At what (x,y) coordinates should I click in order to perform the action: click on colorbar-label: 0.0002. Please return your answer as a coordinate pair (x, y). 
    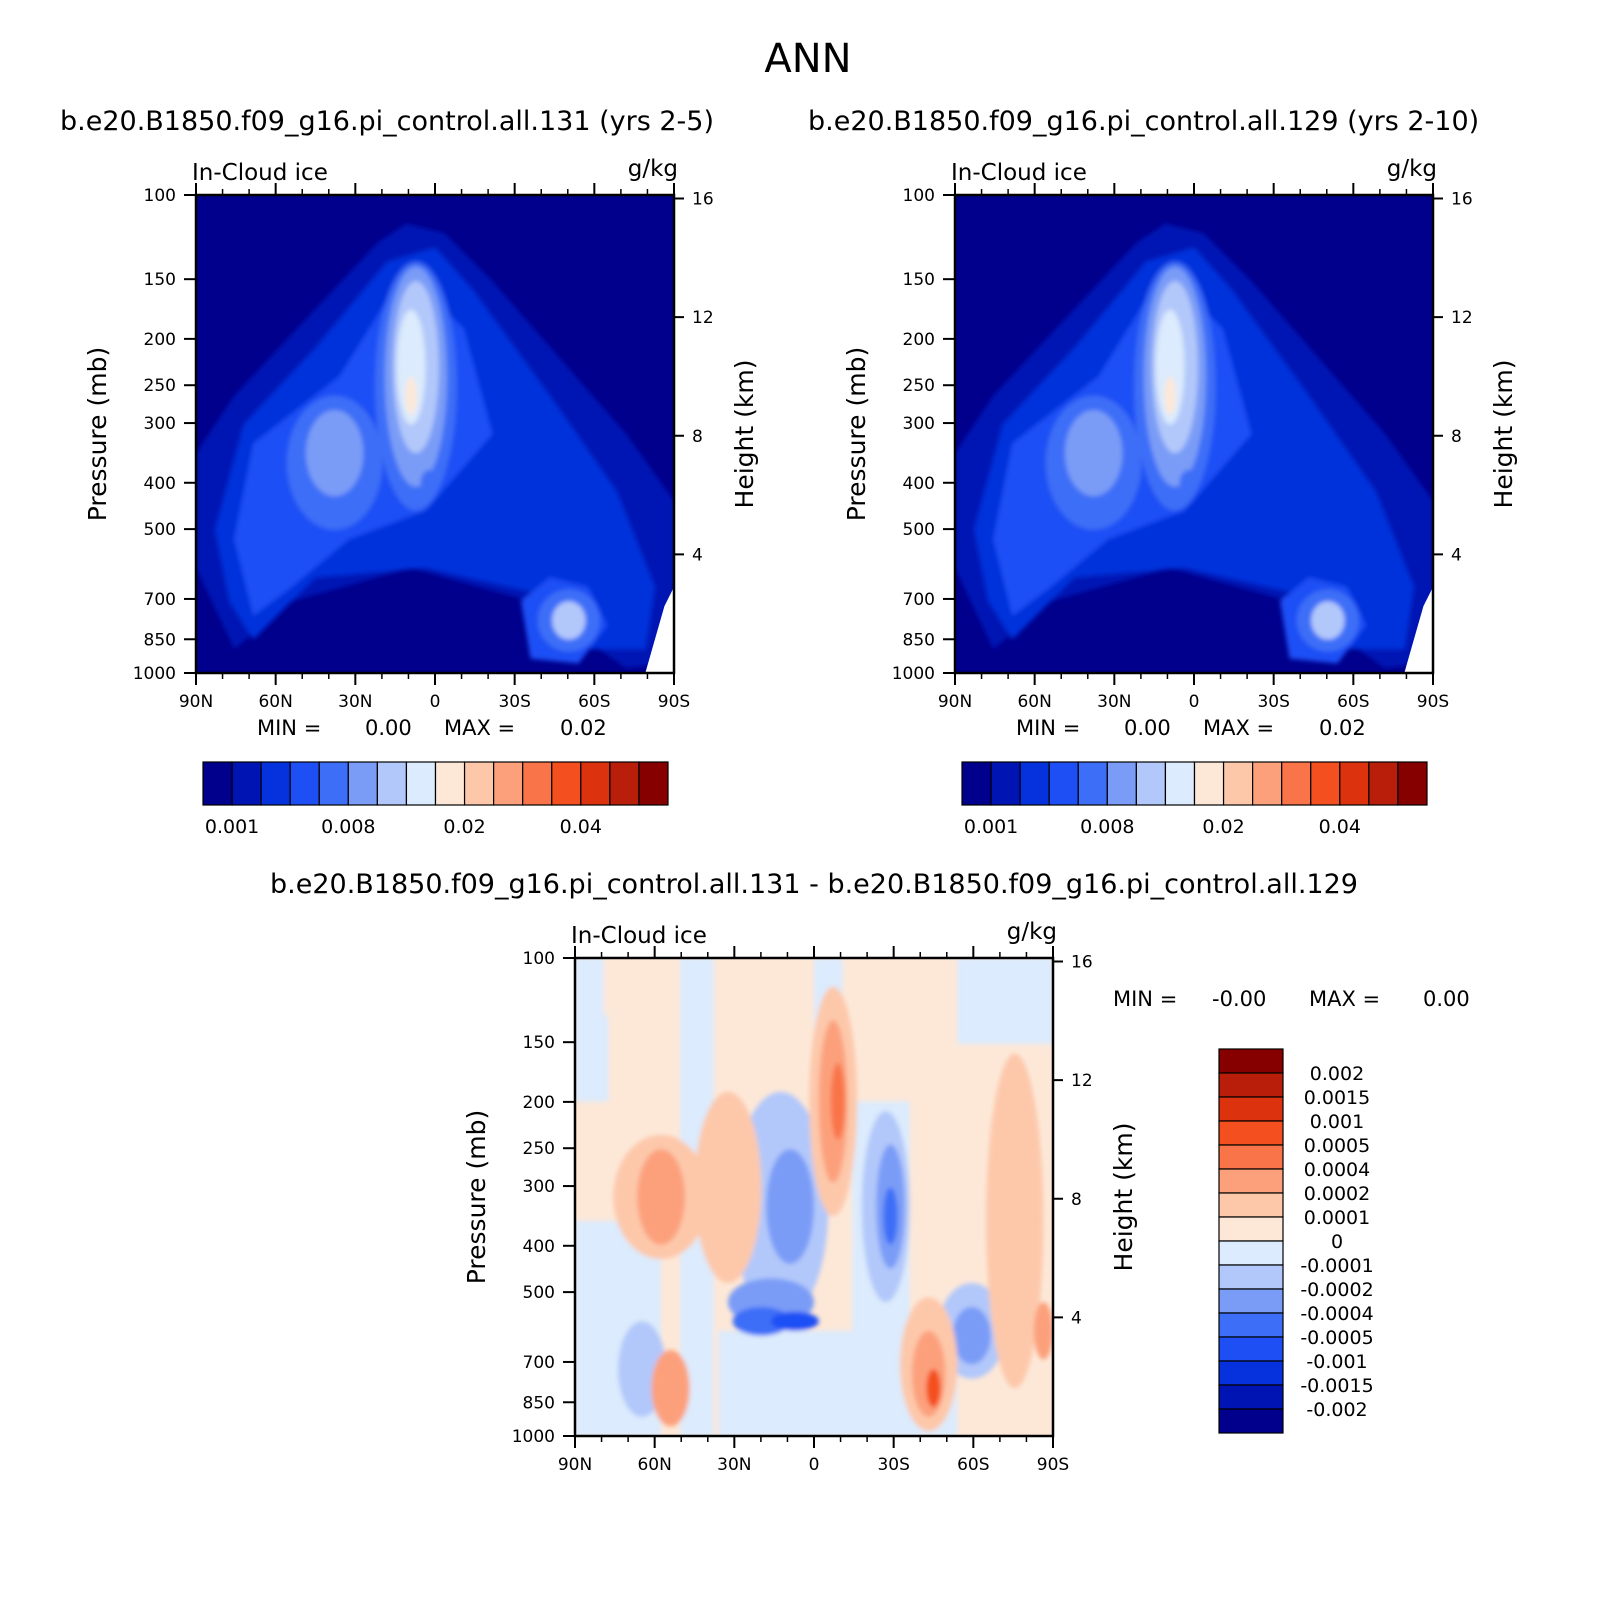
    Looking at the image, I should click on (1337, 1194).